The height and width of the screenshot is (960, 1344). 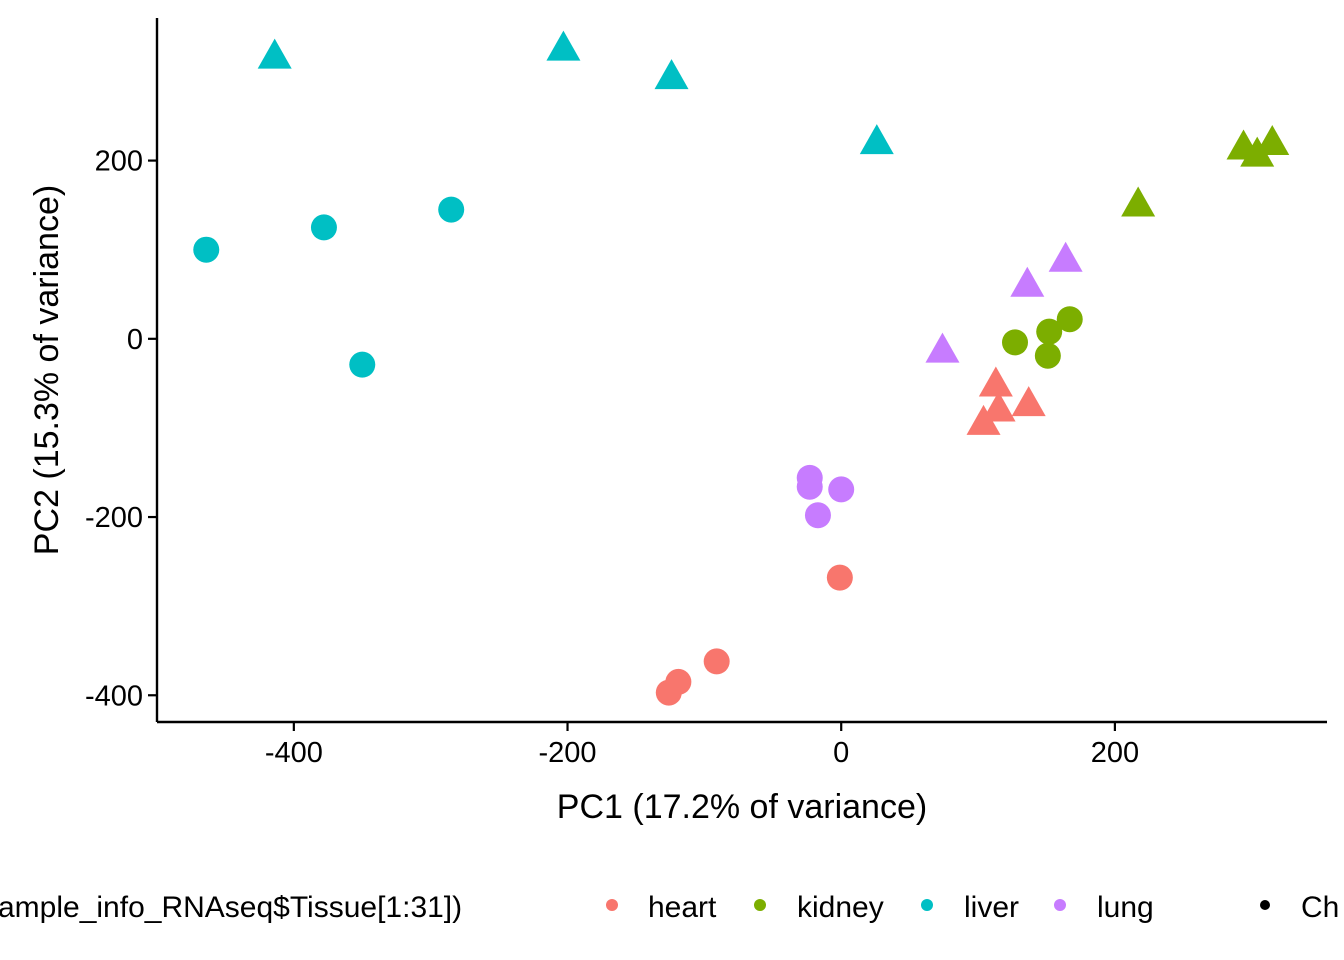 What do you see at coordinates (1125, 907) in the screenshot?
I see `legend-label-lung: lung` at bounding box center [1125, 907].